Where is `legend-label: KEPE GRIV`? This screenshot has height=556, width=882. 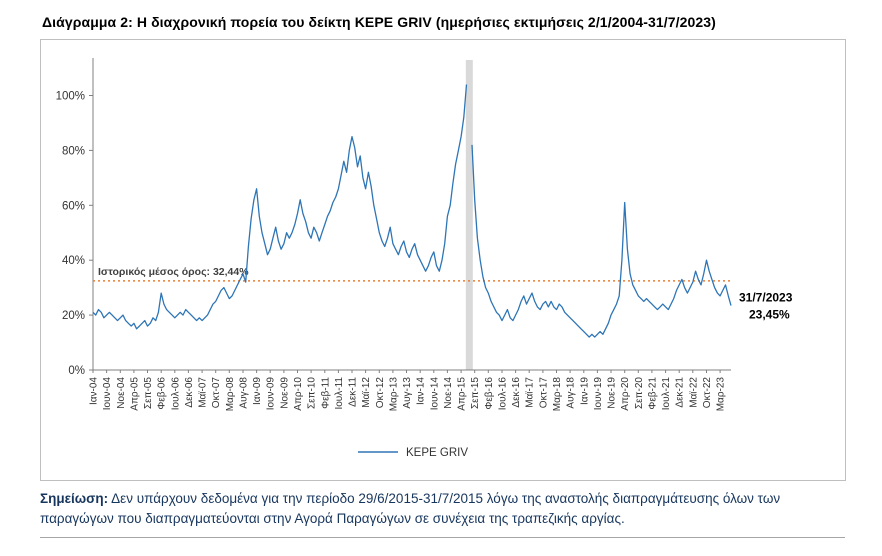
legend-label: KEPE GRIV is located at coordinates (437, 453).